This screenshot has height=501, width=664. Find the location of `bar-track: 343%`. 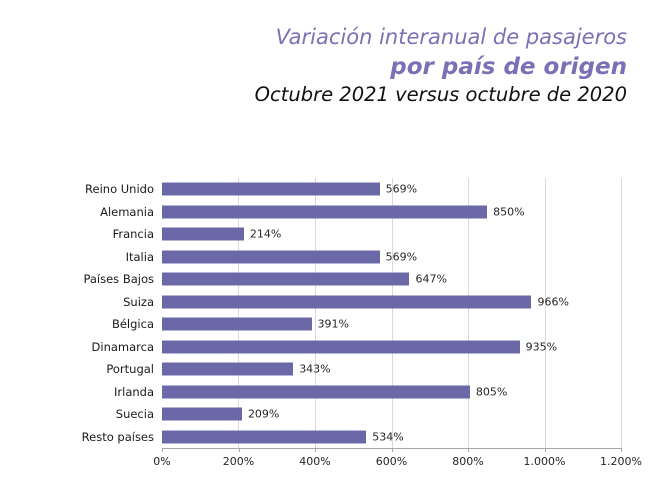

bar-track: 343% is located at coordinates (391, 369).